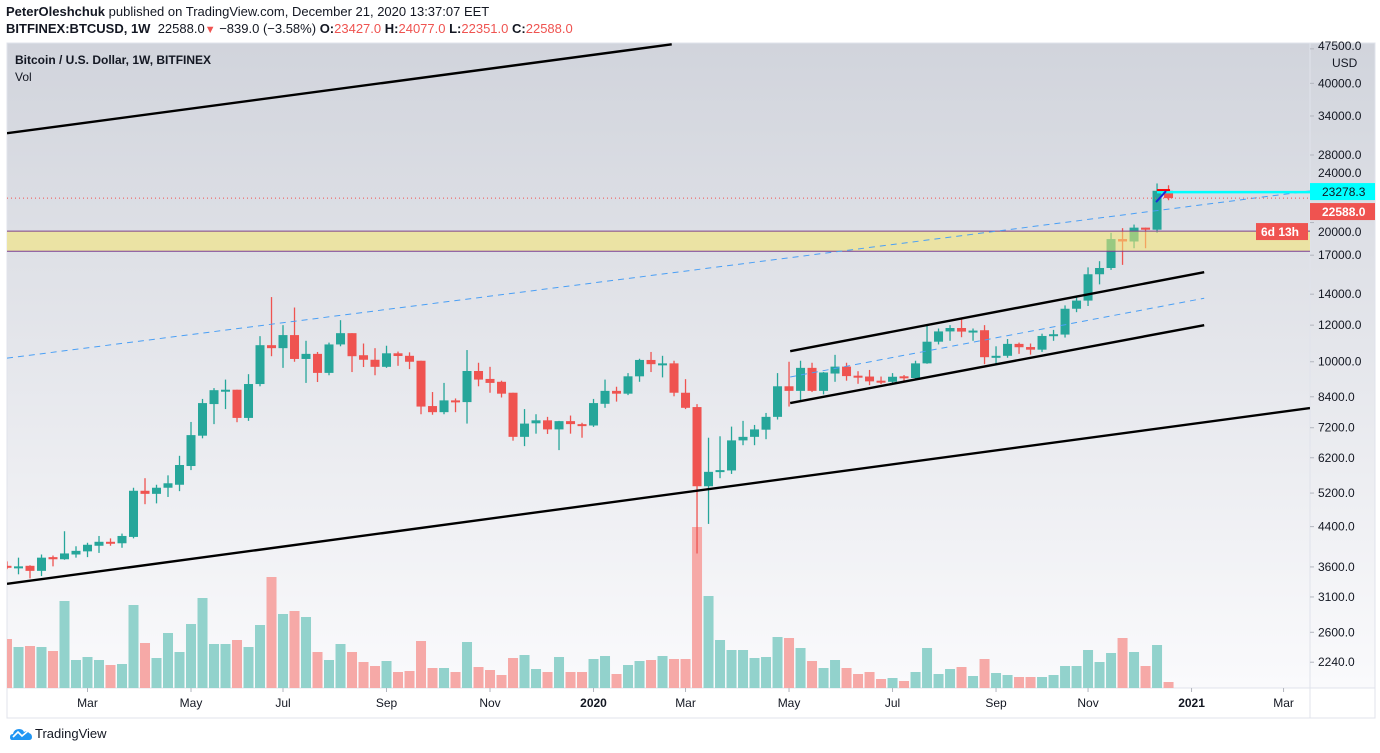 This screenshot has width=1380, height=753. What do you see at coordinates (1336, 428) in the screenshot?
I see `price-tick-label: 7200.0` at bounding box center [1336, 428].